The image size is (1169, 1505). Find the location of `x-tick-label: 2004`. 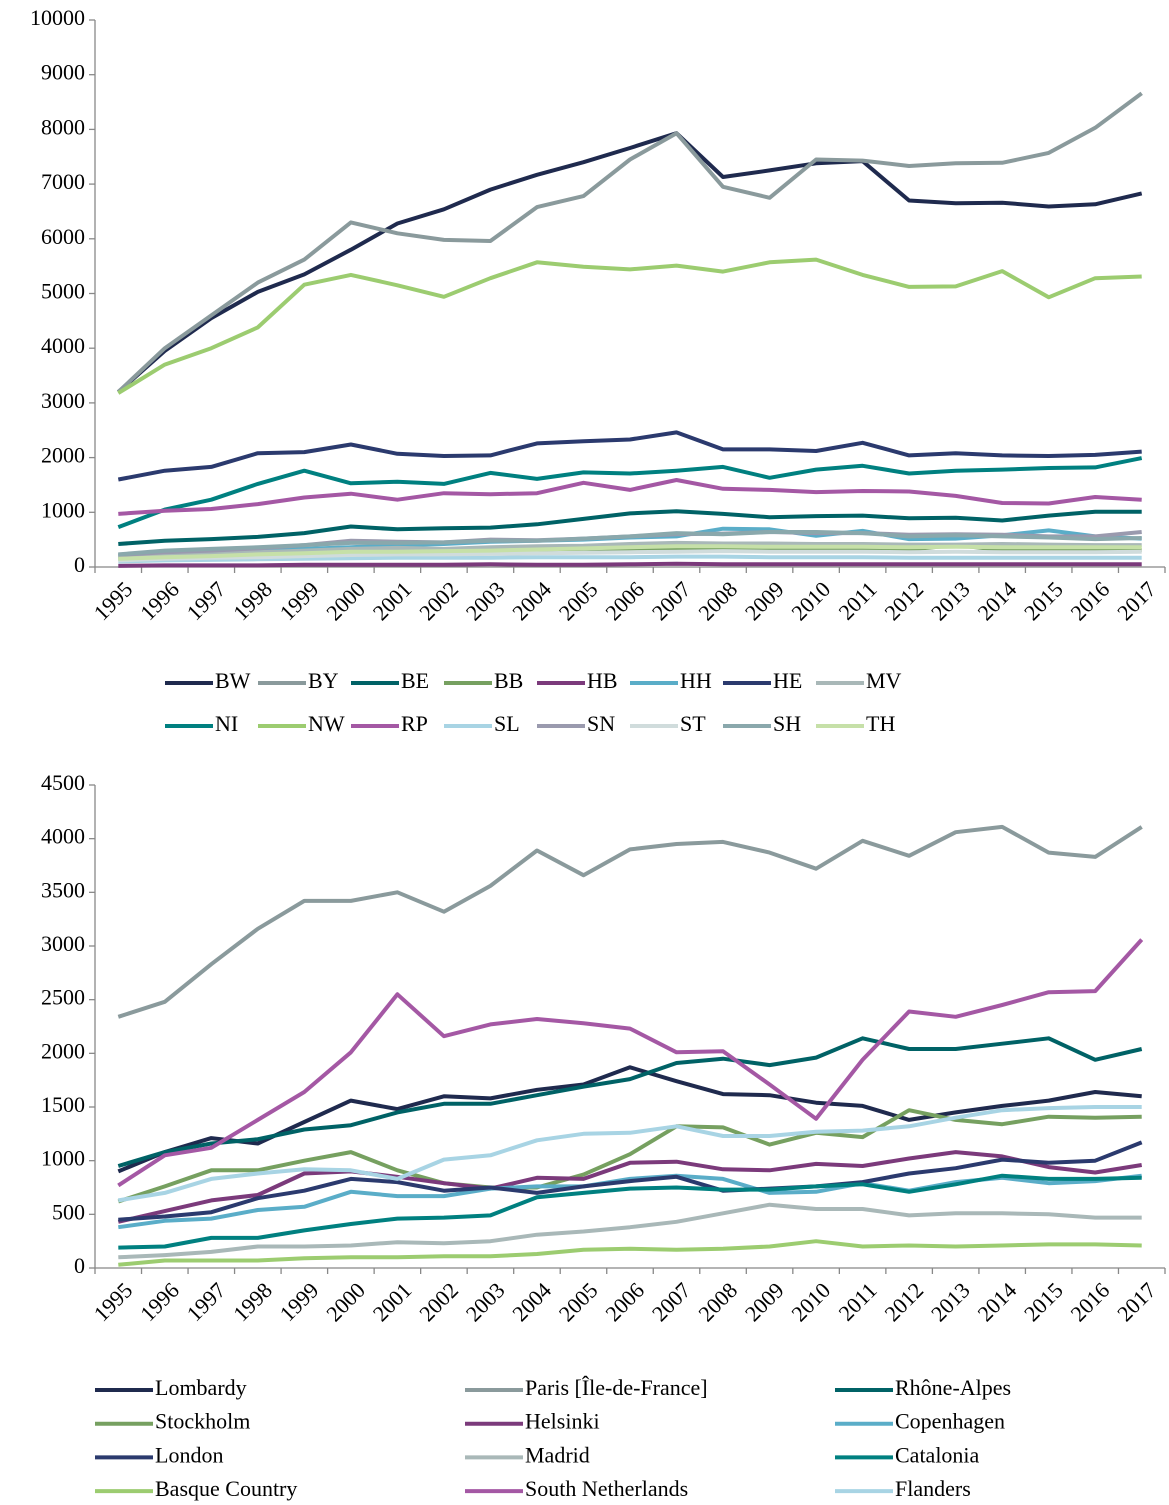

x-tick-label: 2004 is located at coordinates (531, 1301).